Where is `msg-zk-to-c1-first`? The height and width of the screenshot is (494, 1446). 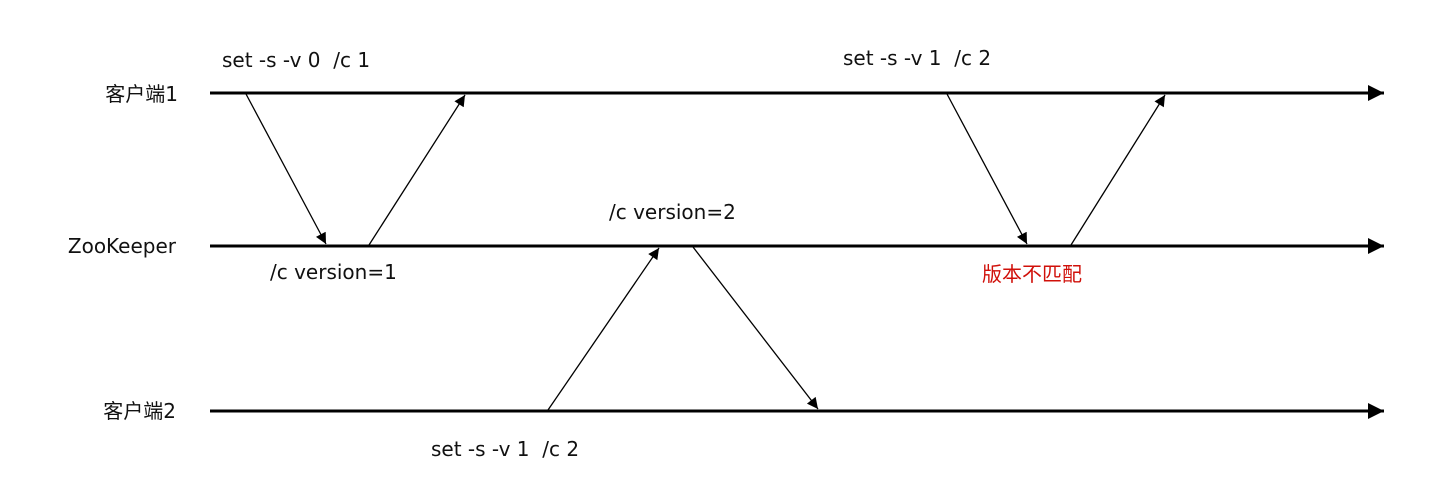 msg-zk-to-c1-first is located at coordinates (417, 170).